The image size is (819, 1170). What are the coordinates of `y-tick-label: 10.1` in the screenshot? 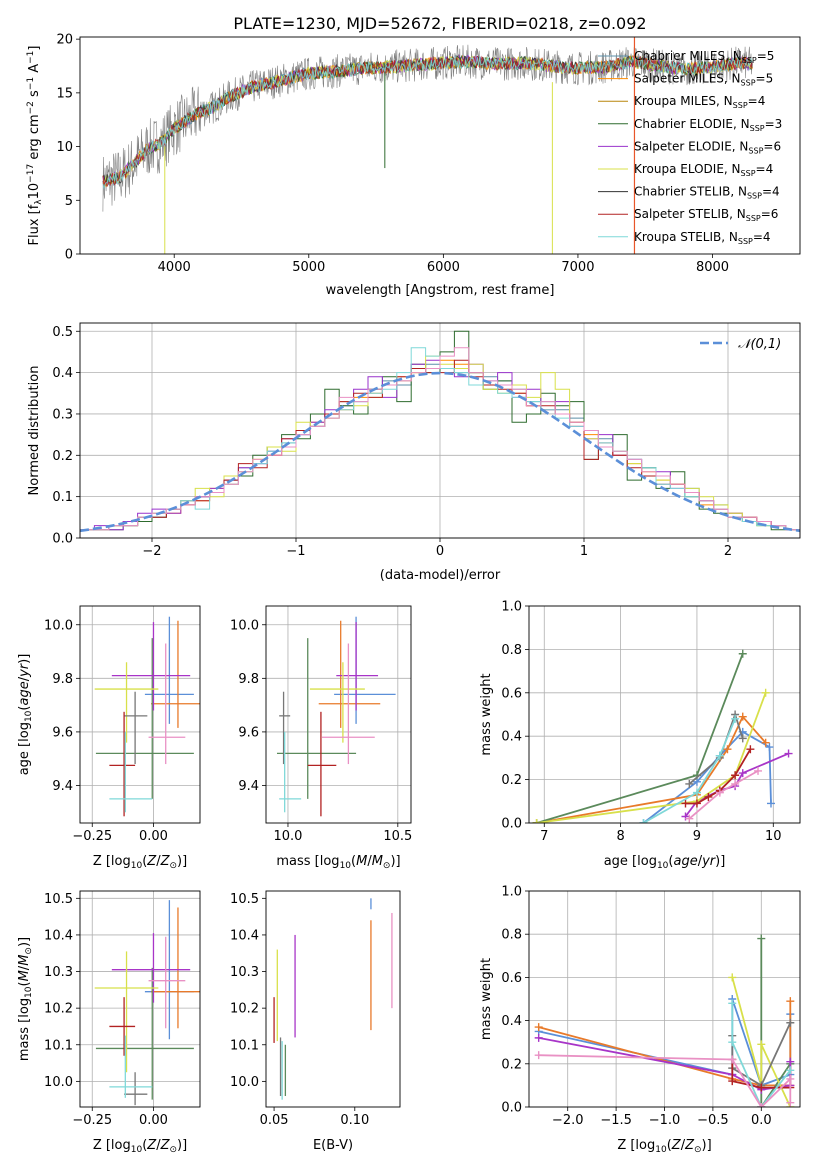 It's located at (58, 1045).